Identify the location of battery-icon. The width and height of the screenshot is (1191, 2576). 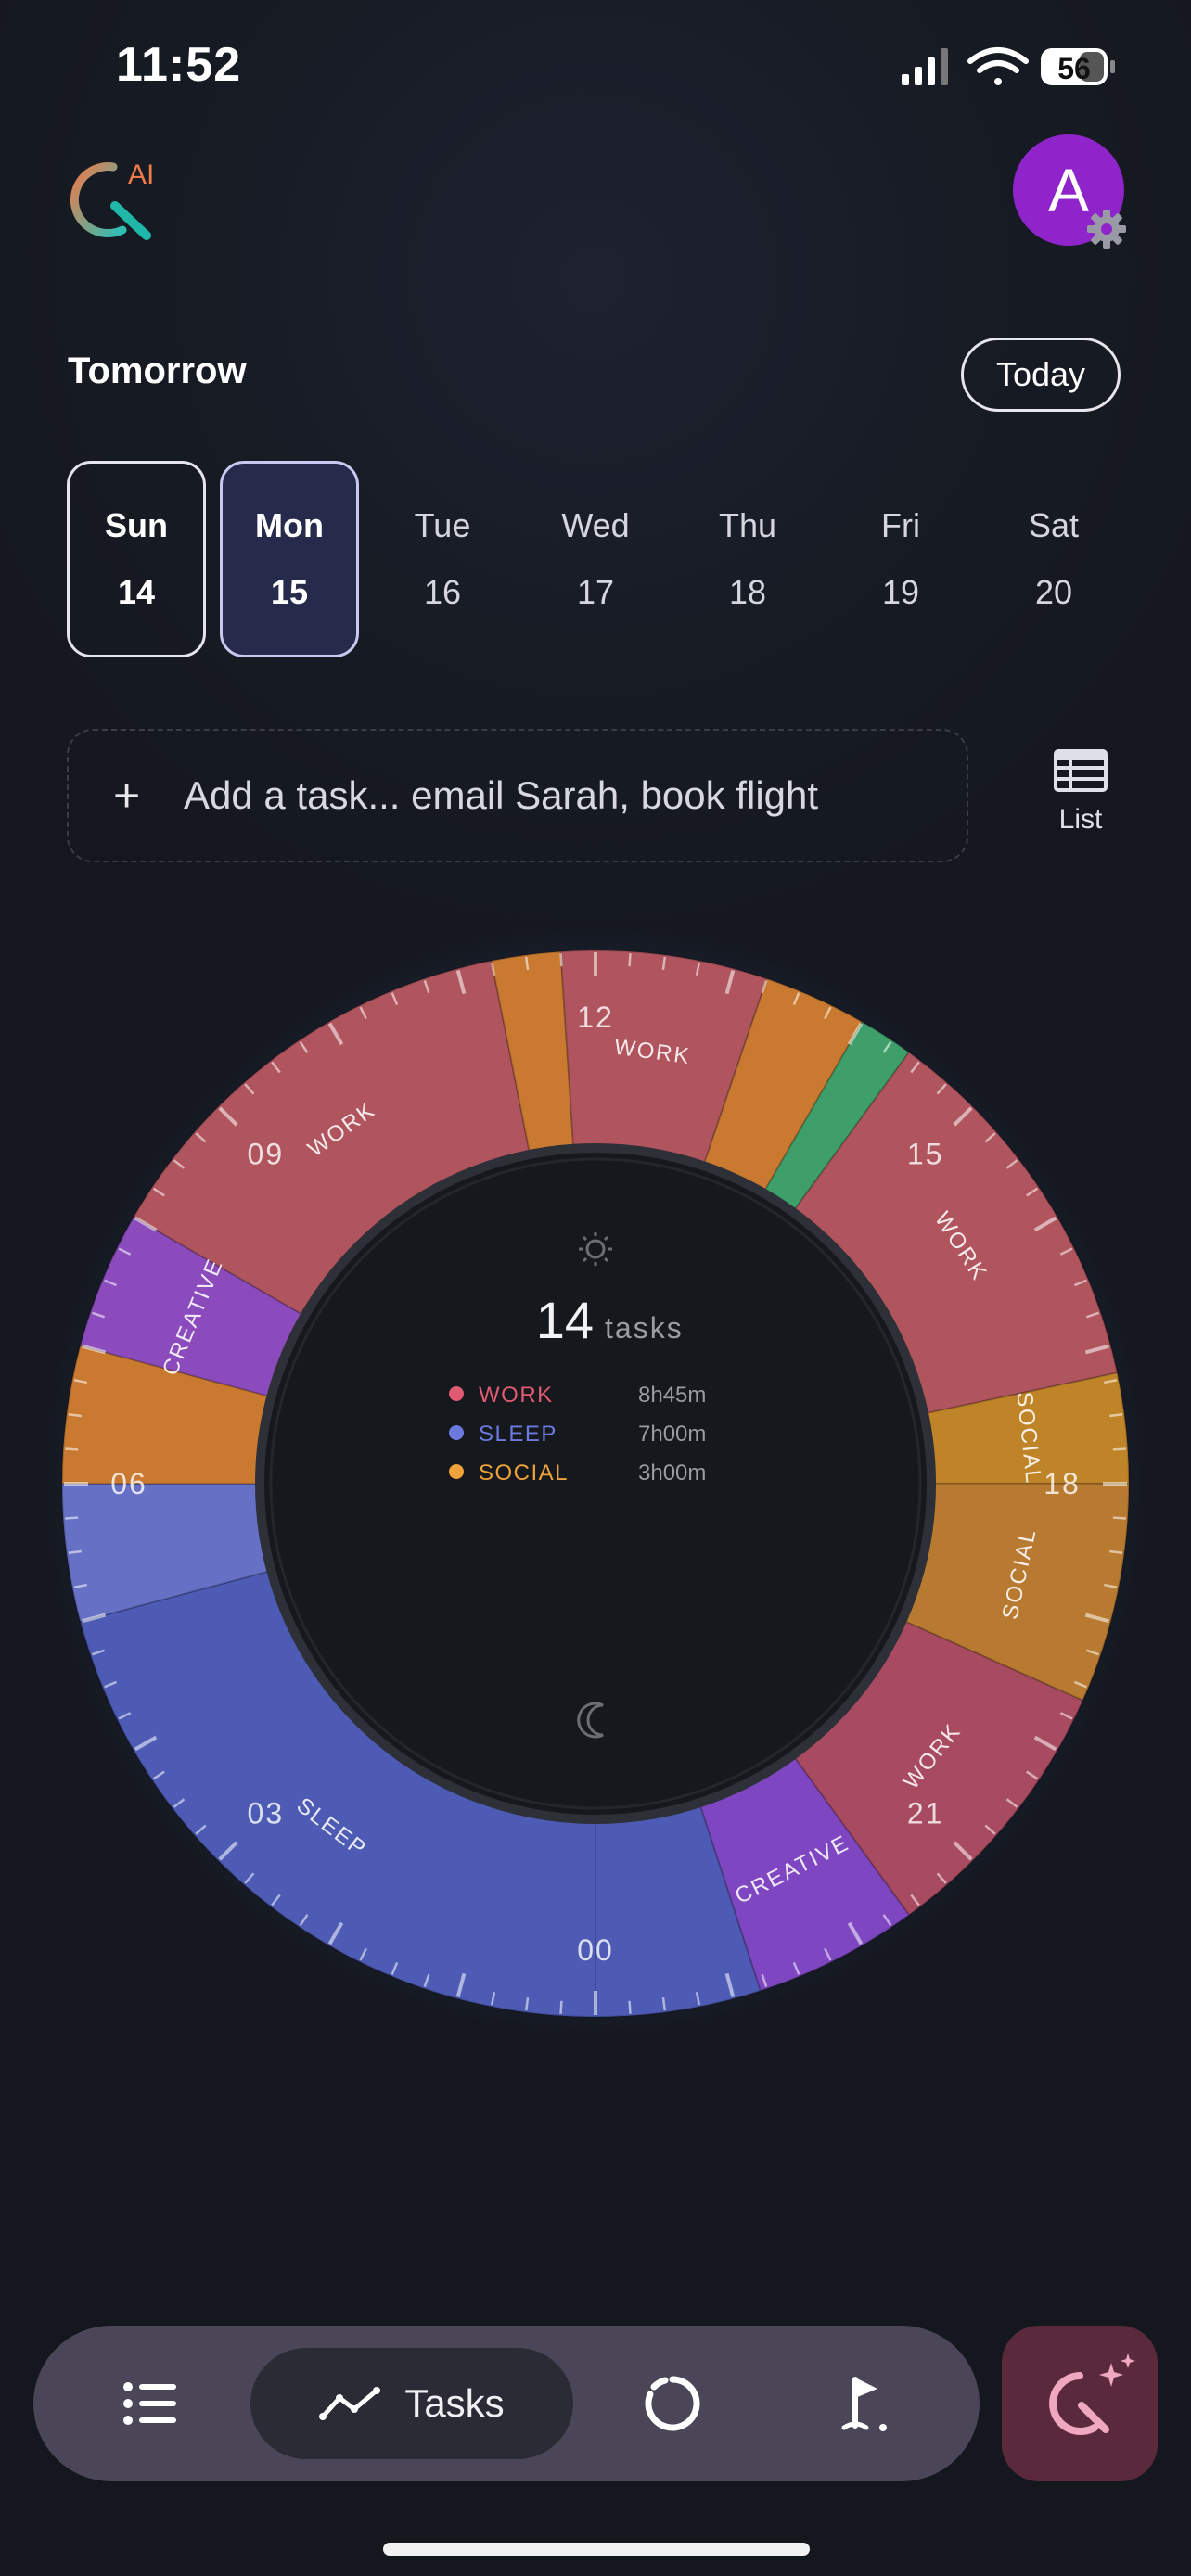
(1078, 66).